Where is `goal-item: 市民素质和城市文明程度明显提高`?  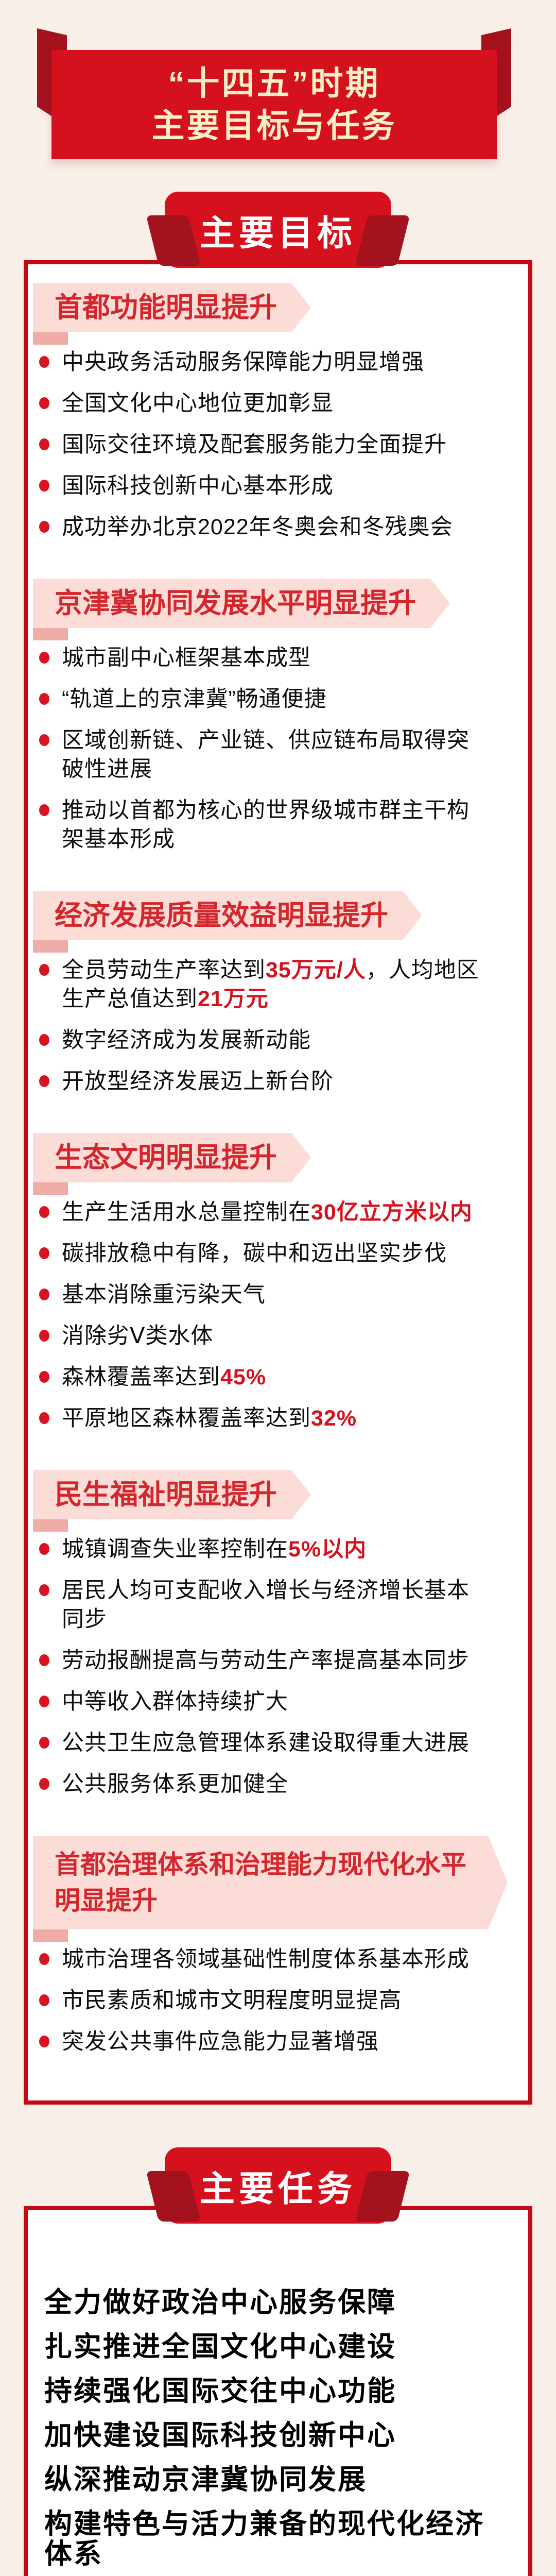 goal-item: 市民素质和城市文明程度明显提高 is located at coordinates (262, 2001).